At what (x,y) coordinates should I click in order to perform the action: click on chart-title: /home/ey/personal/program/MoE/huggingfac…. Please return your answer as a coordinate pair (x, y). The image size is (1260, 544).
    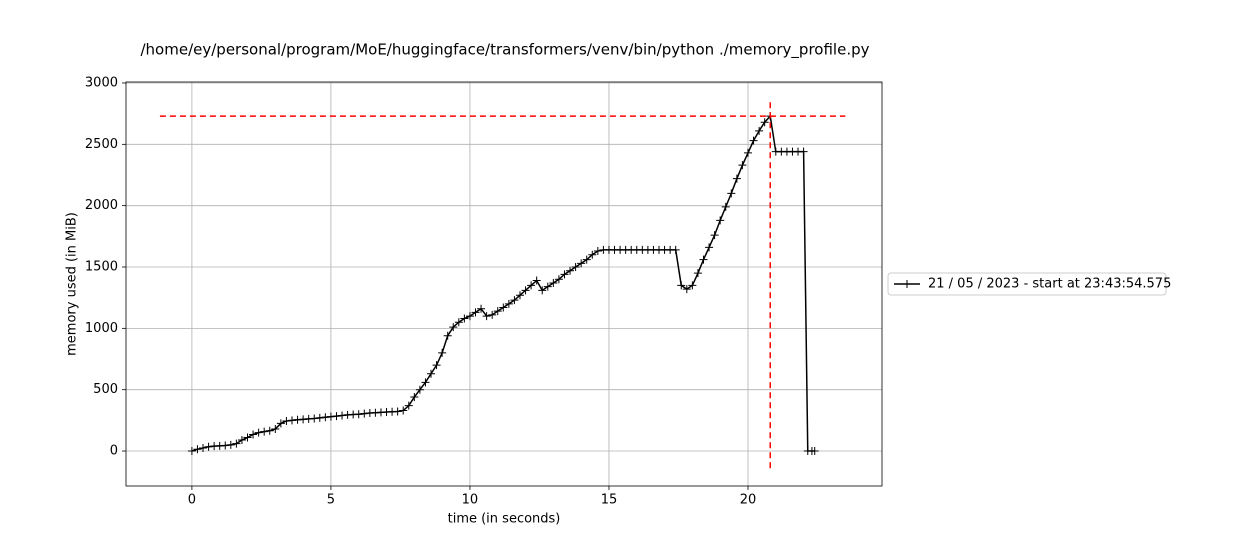
    Looking at the image, I should click on (505, 50).